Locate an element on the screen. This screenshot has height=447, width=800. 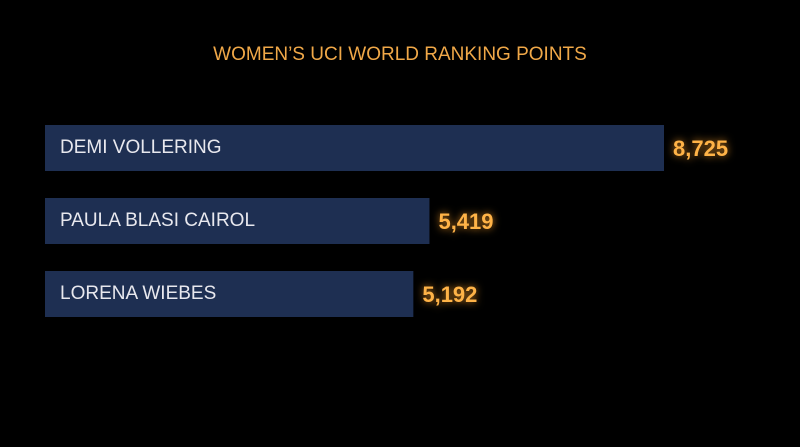
value-label: 5,192 is located at coordinates (449, 294).